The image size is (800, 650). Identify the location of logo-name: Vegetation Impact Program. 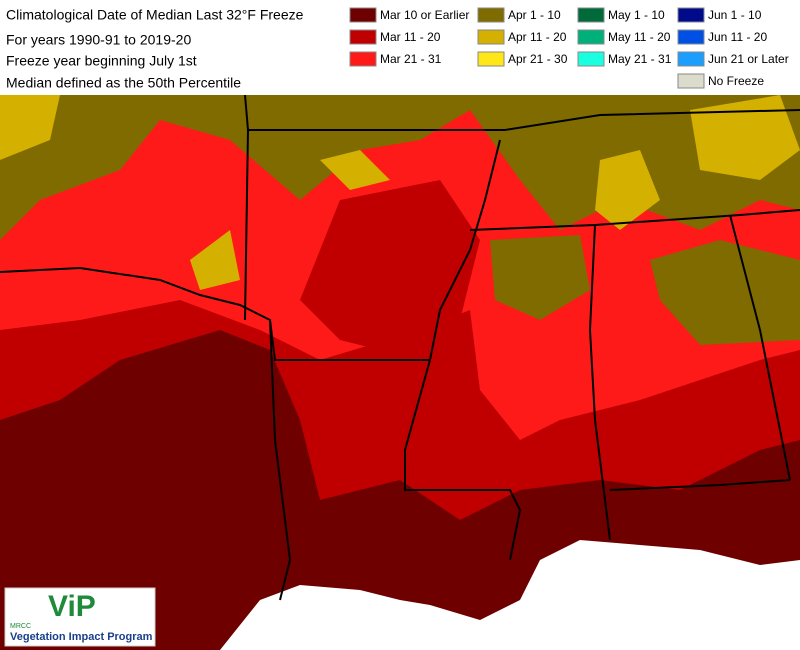
(81, 637).